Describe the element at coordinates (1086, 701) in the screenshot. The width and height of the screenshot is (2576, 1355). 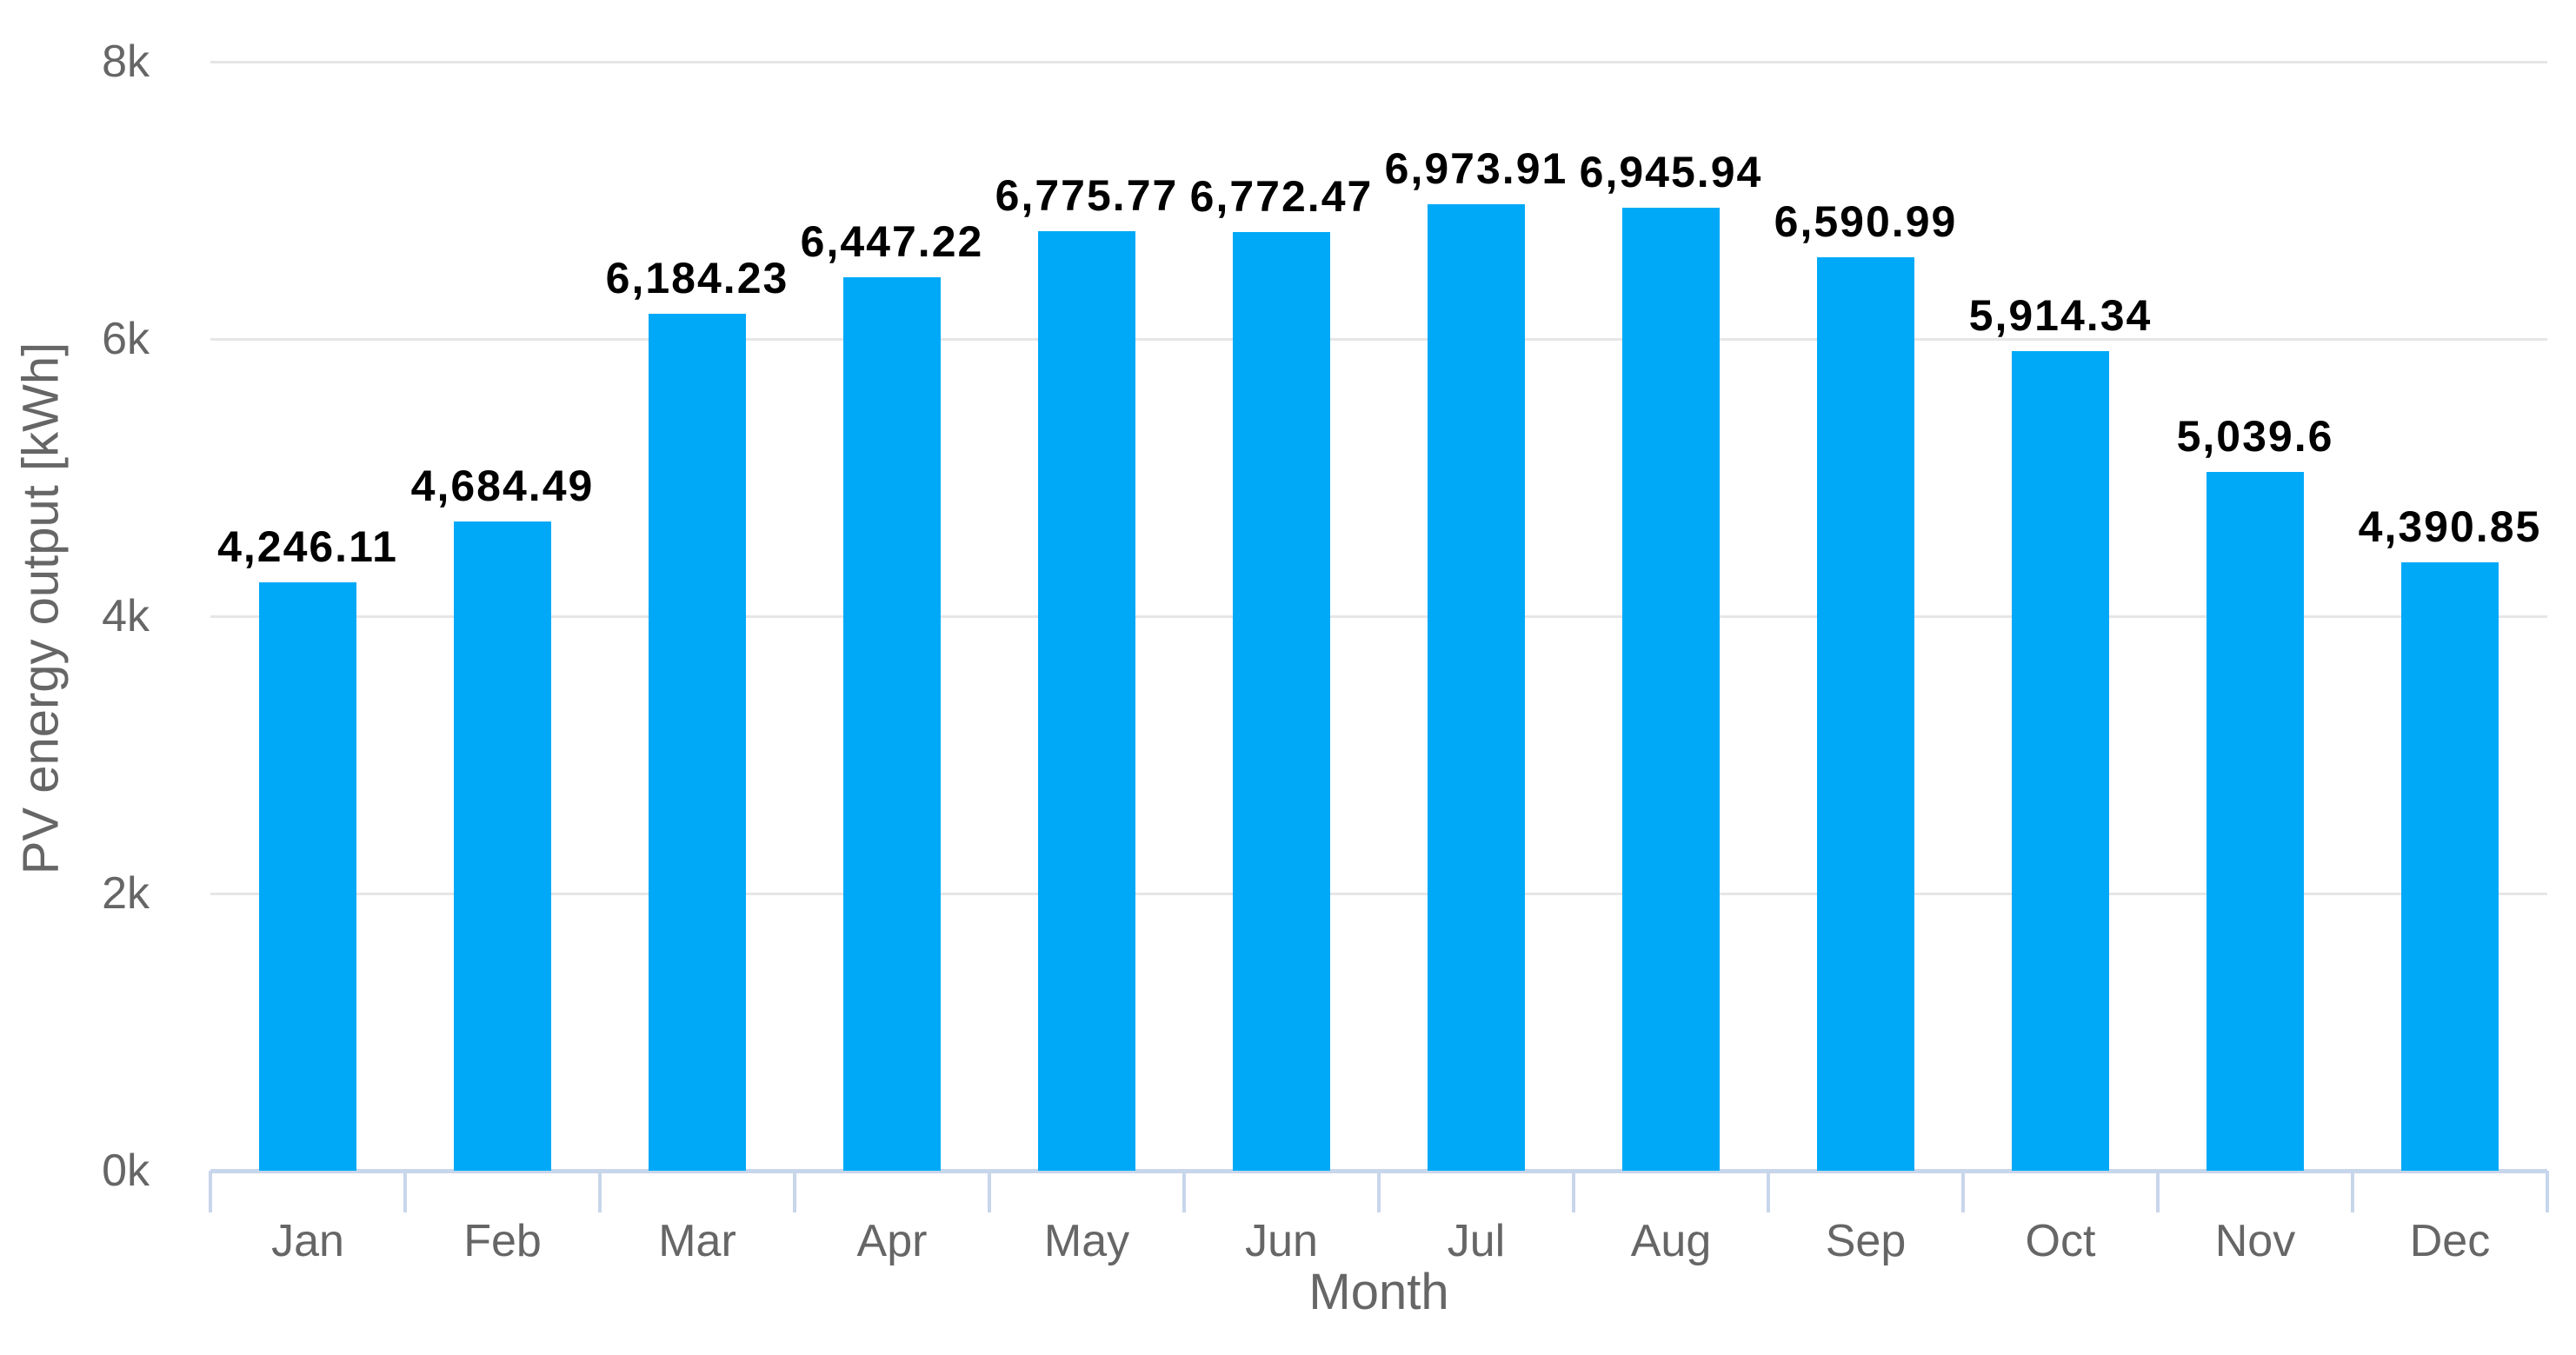
I see `bar-may` at that location.